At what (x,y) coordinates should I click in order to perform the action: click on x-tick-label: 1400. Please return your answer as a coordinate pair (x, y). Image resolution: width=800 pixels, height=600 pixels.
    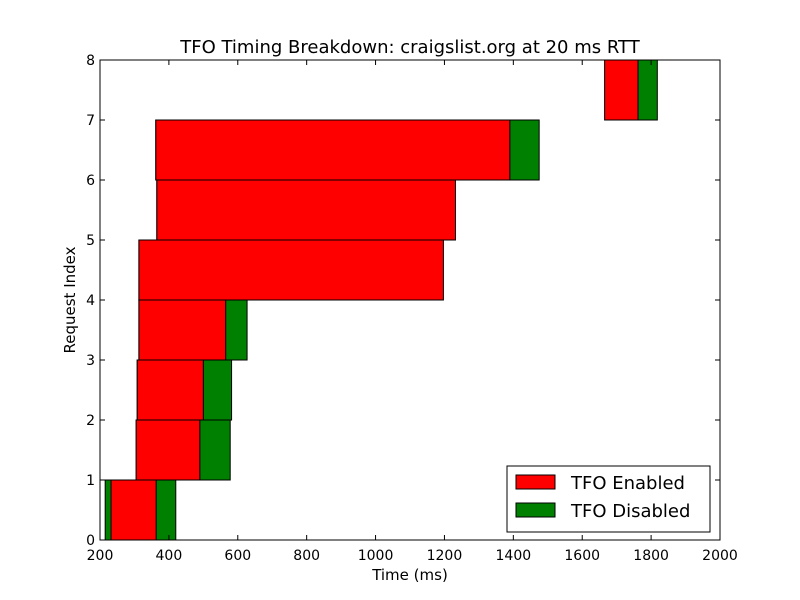
    Looking at the image, I should click on (514, 556).